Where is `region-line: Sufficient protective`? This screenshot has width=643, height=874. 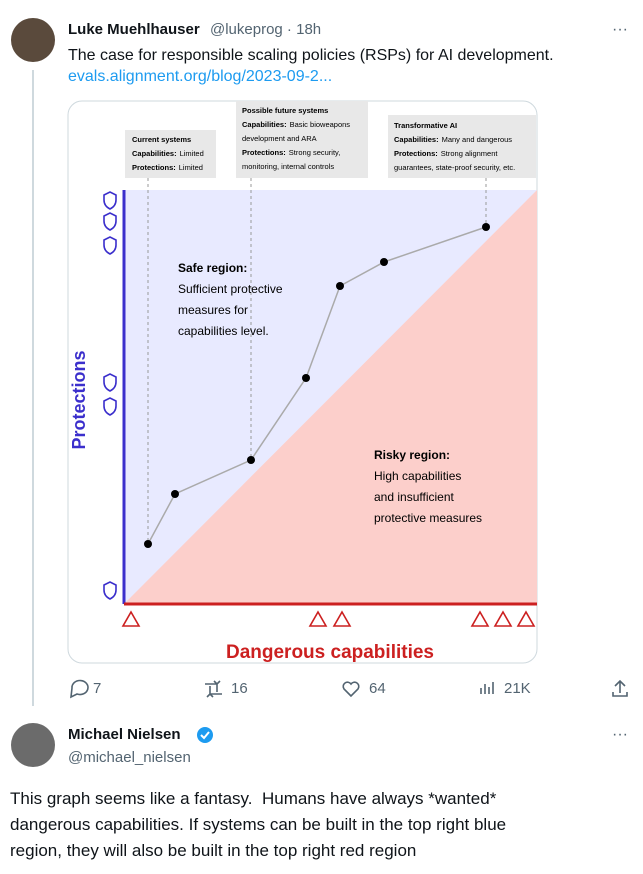 region-line: Sufficient protective is located at coordinates (230, 289).